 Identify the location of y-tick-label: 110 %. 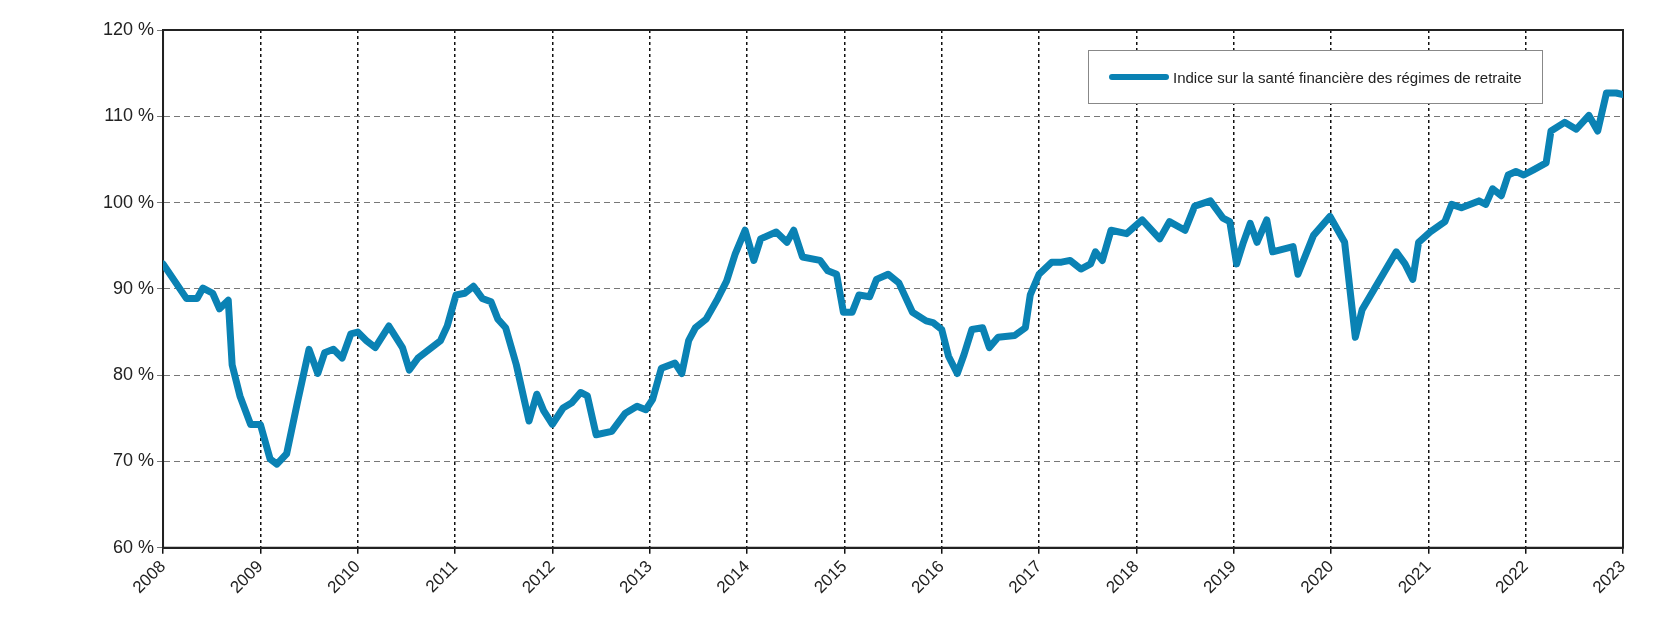
(129, 115).